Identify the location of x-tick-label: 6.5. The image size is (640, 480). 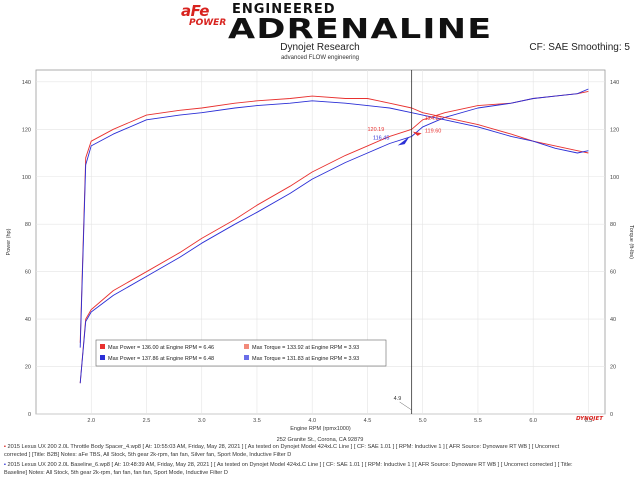
(589, 421).